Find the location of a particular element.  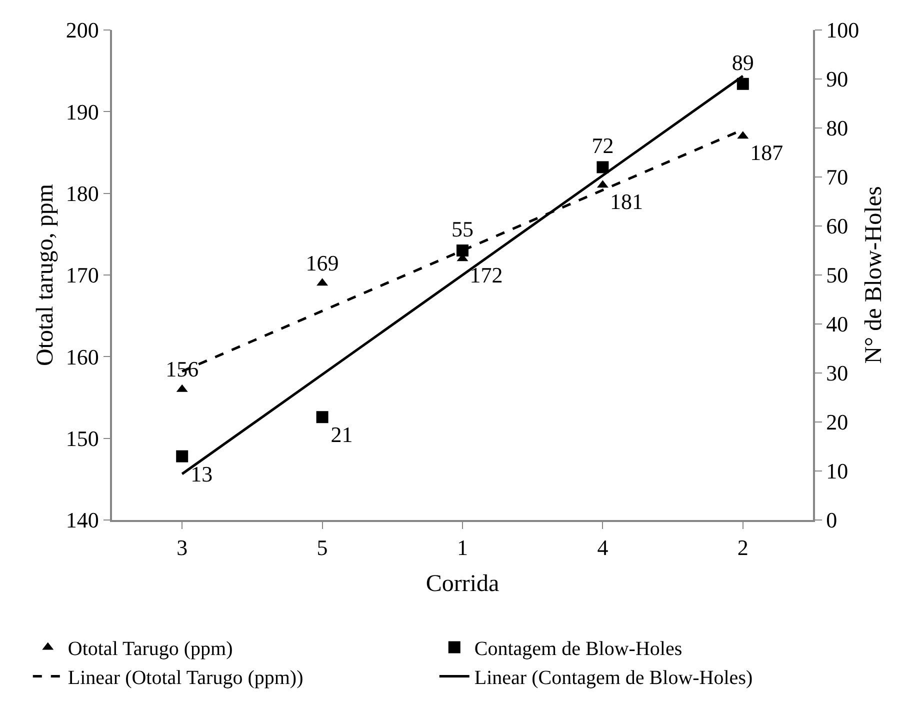

y2-tick-label: 20 is located at coordinates (837, 422).